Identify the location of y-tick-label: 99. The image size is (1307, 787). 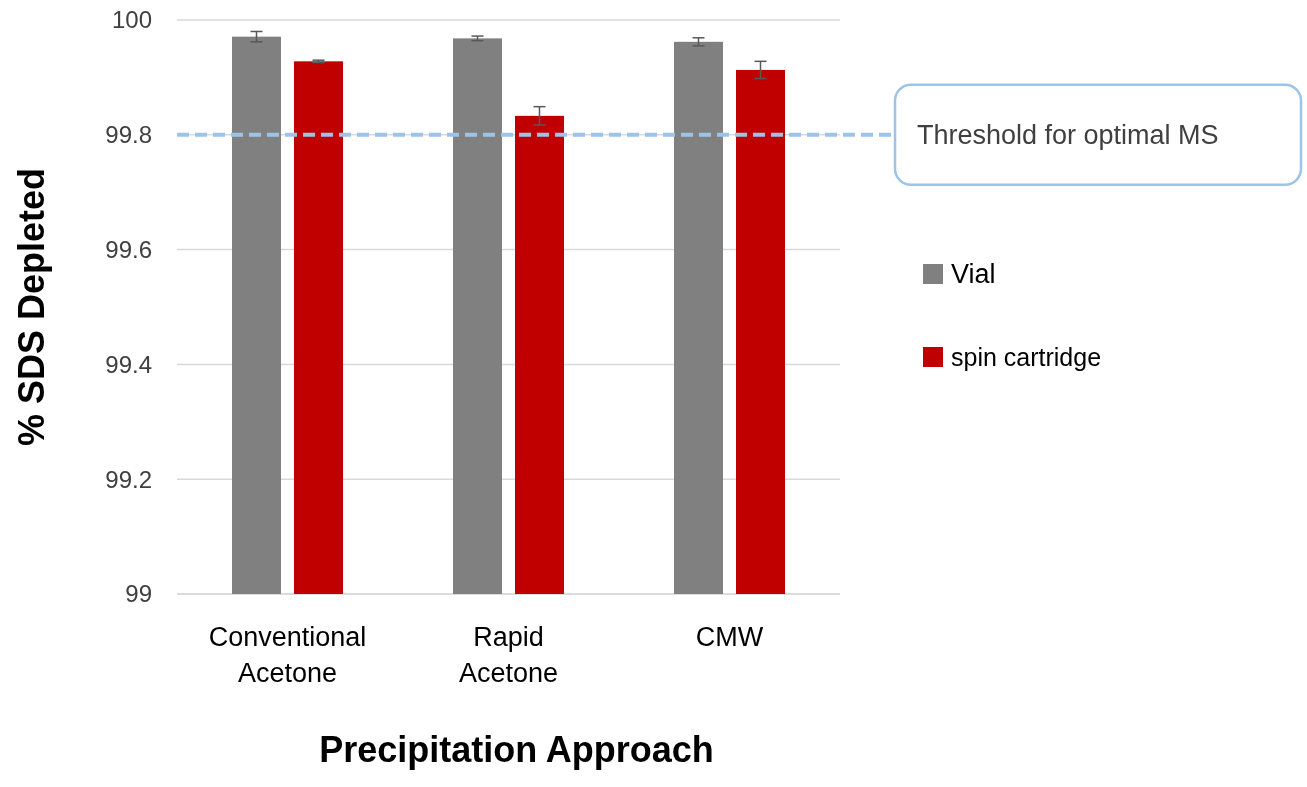
(138, 594).